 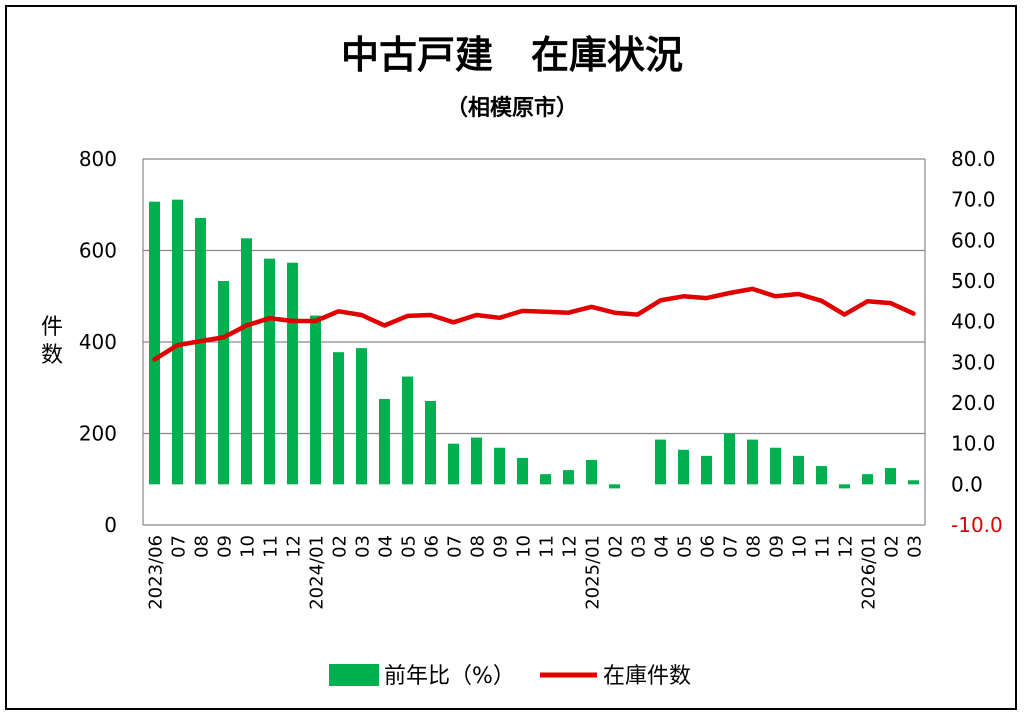 I want to click on y2-tick-label: 0.0, so click(x=967, y=484).